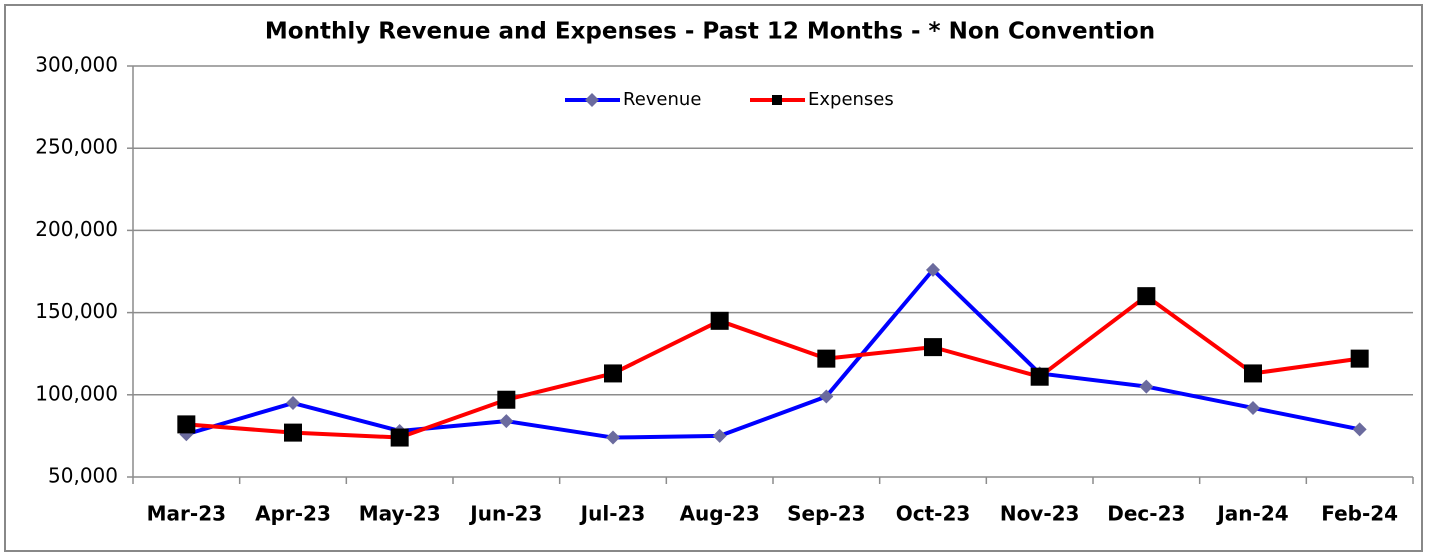 The height and width of the screenshot is (560, 1429). Describe the element at coordinates (612, 514) in the screenshot. I see `x-tick-label: Jul-23` at that location.